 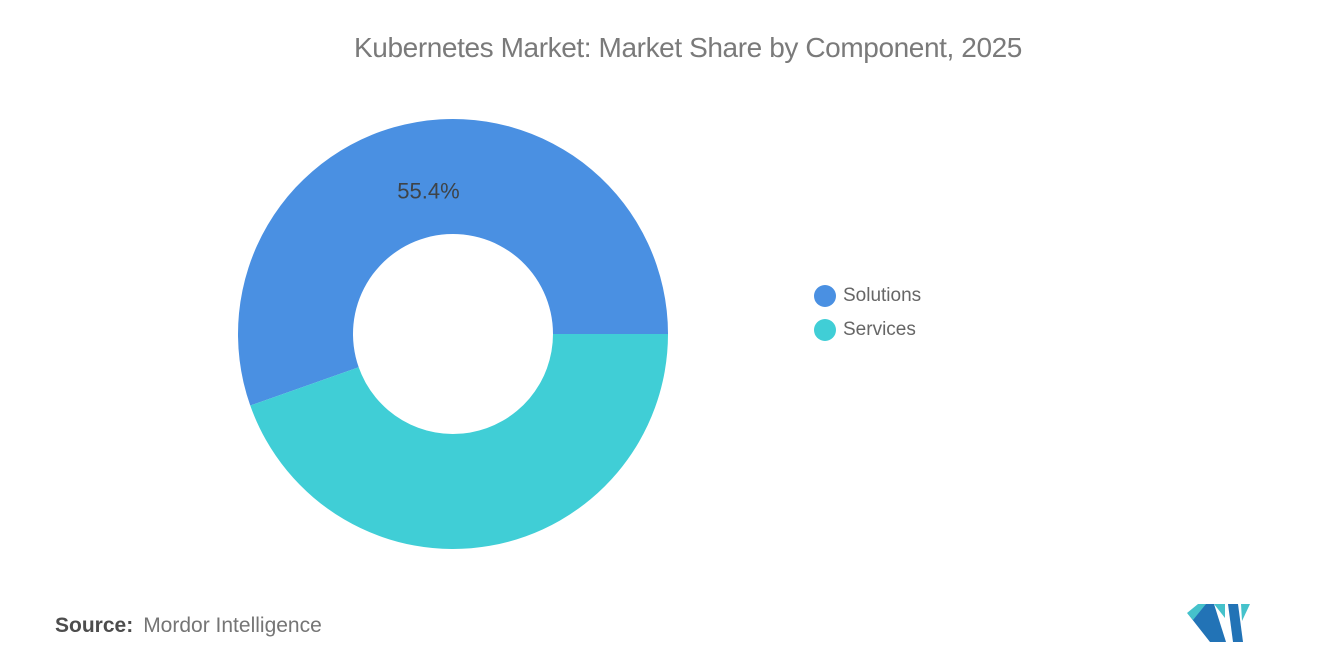 I want to click on legend-marker-services-icon, so click(x=825, y=329).